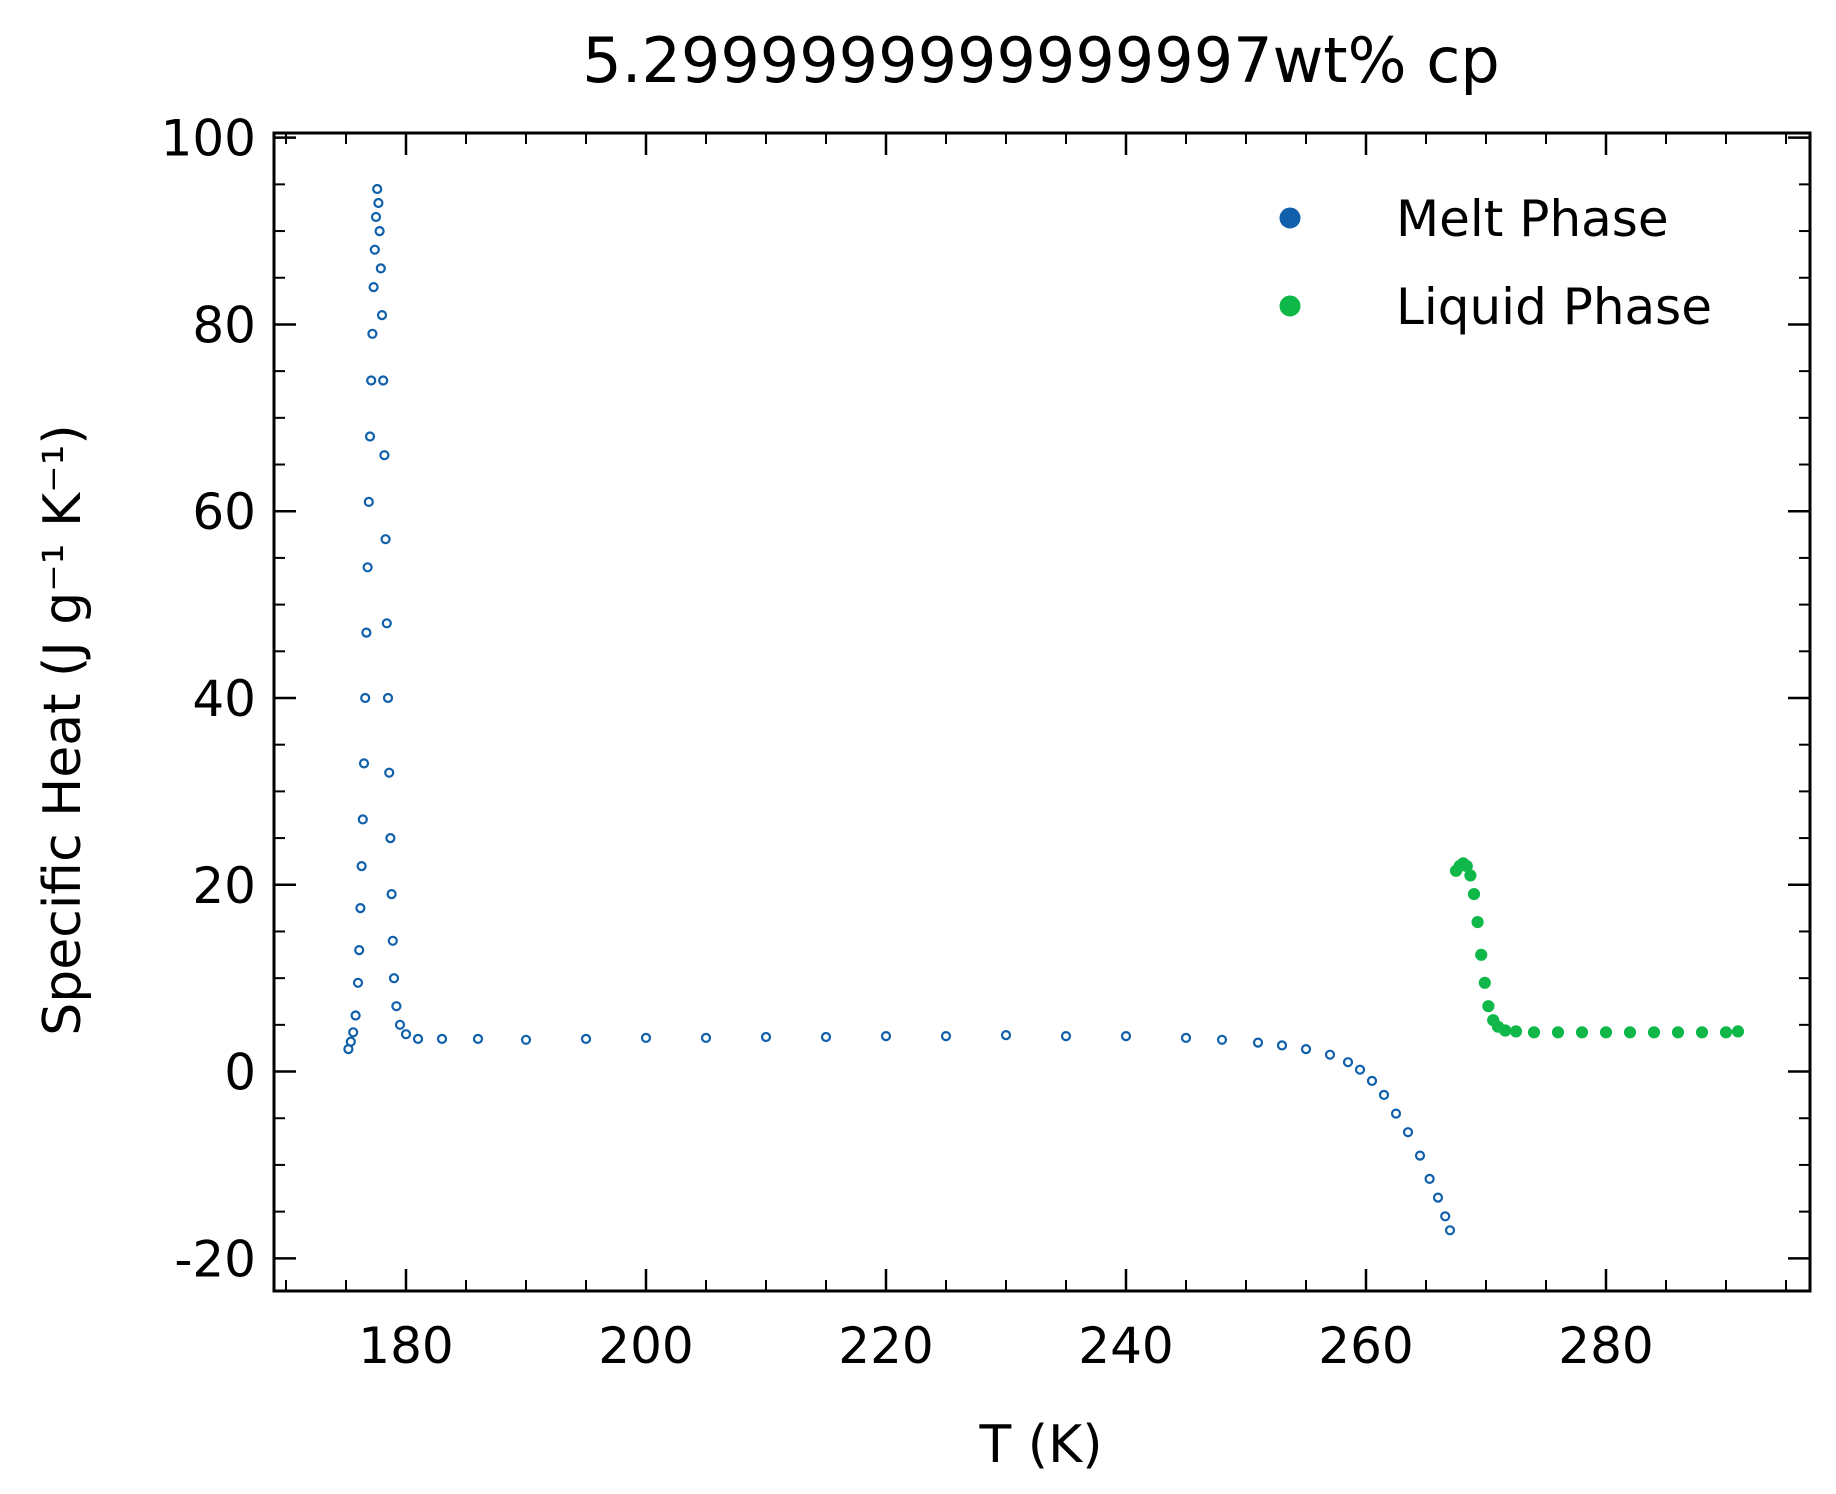 The image size is (1836, 1494). Describe the element at coordinates (1365, 1346) in the screenshot. I see `x-tick-label: 260` at that location.